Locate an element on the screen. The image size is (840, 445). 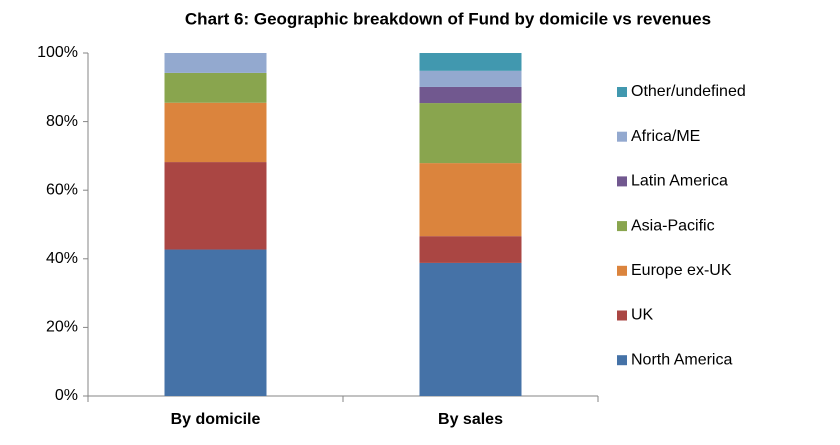
legend-label: Europe ex-UK is located at coordinates (681, 270).